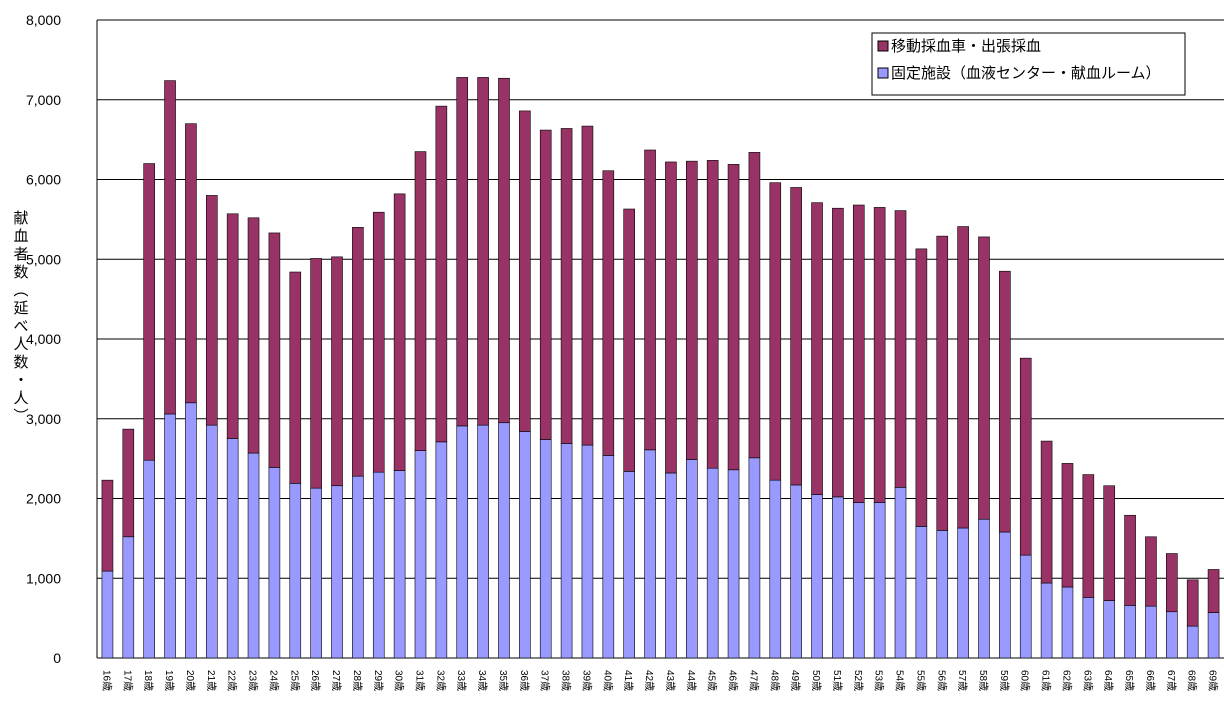  What do you see at coordinates (482, 680) in the screenshot?
I see `x-tick-label: 34歳` at bounding box center [482, 680].